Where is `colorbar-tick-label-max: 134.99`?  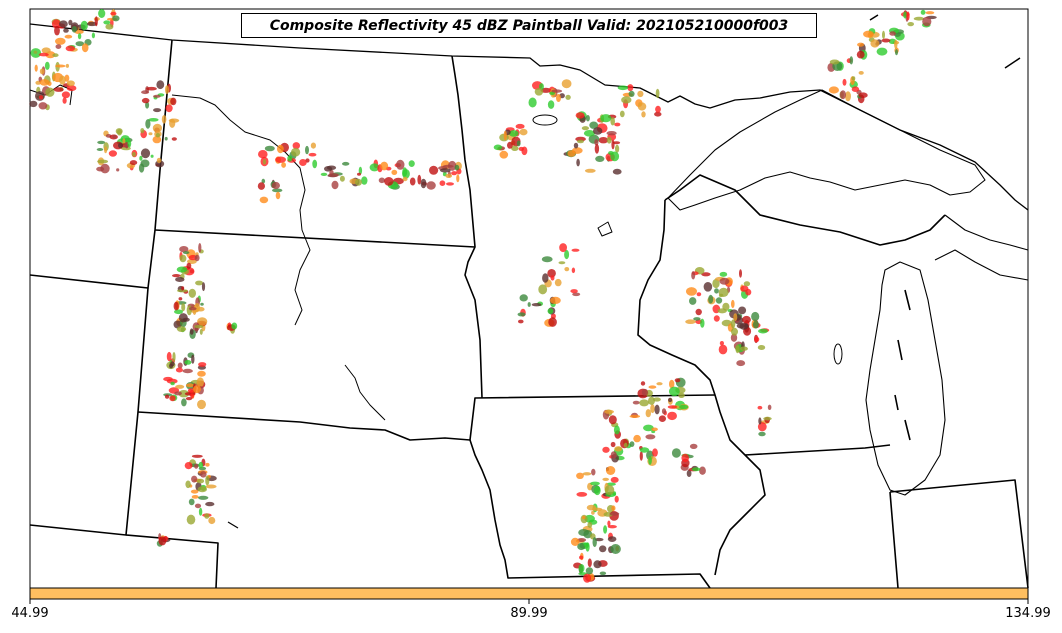
colorbar-tick-label-max: 134.99 is located at coordinates (1028, 613).